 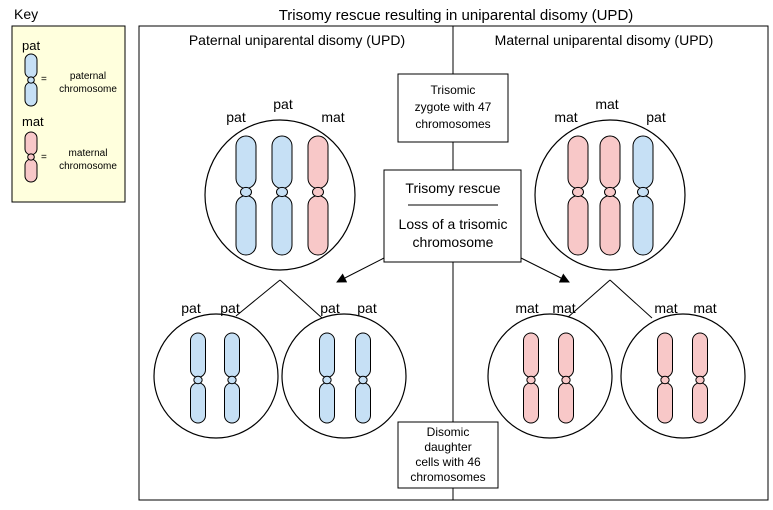 What do you see at coordinates (297, 40) in the screenshot?
I see `paternal-panel-heading: Paternal uniparental disomy (UPD)` at bounding box center [297, 40].